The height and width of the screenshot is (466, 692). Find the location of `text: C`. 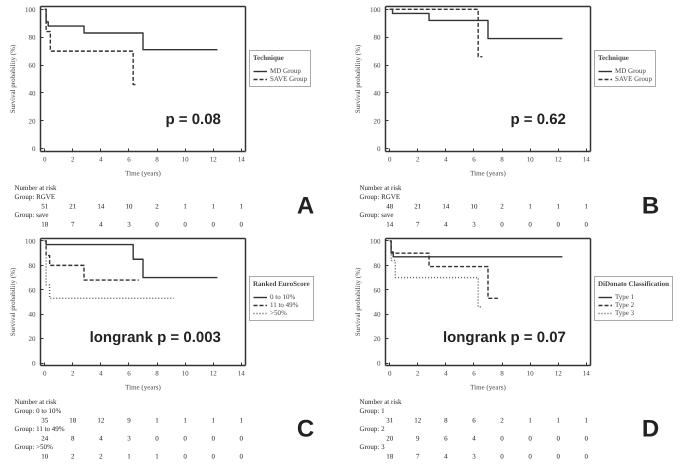

text: C is located at coordinates (305, 429).